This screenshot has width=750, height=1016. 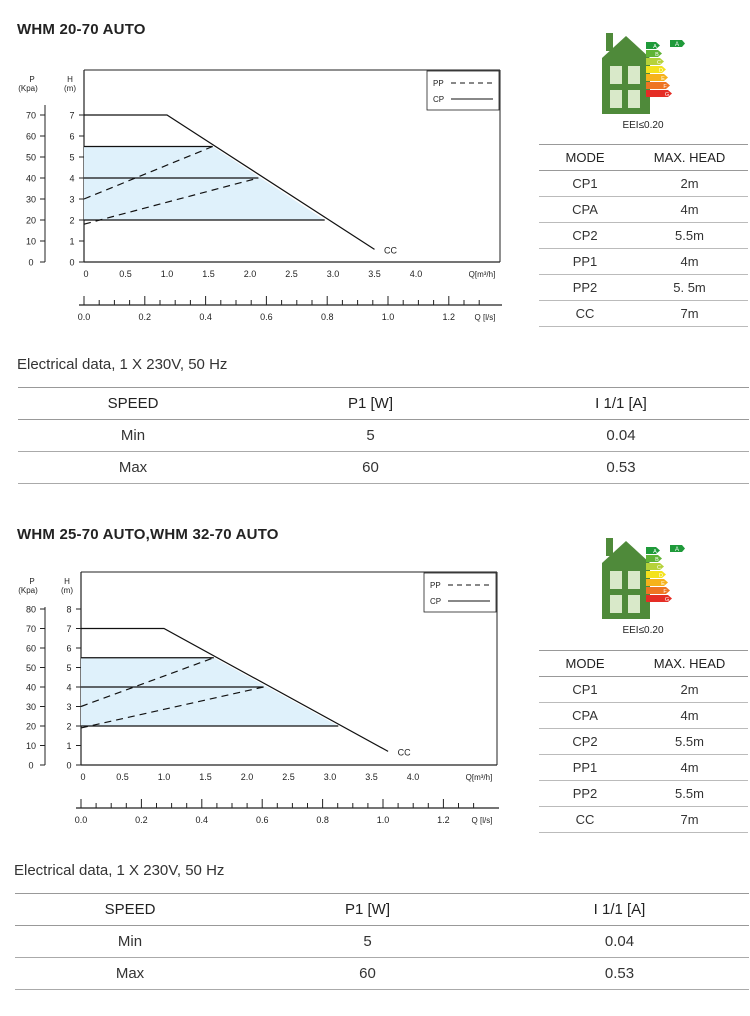 I want to click on p-tick-label: 10, so click(x=31, y=746).